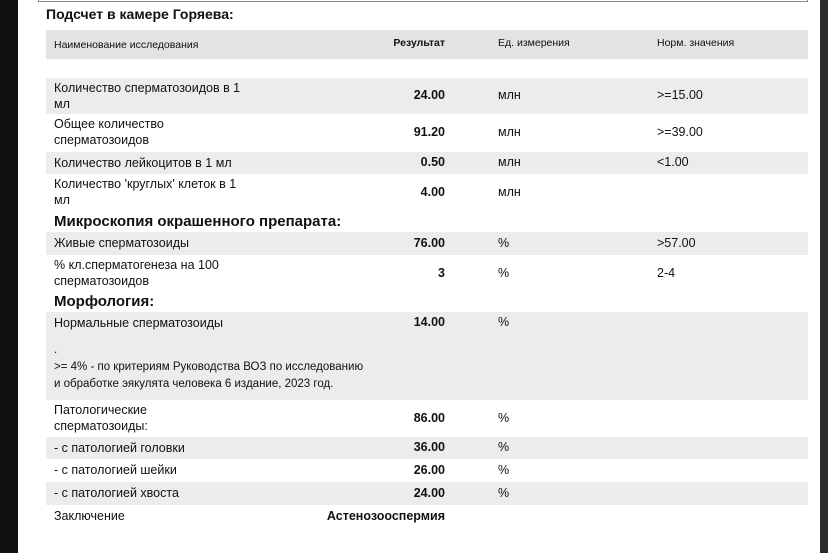 The width and height of the screenshot is (828, 553). I want to click on test-name: Количество сперматозоидов в 1 мл, so click(147, 96).